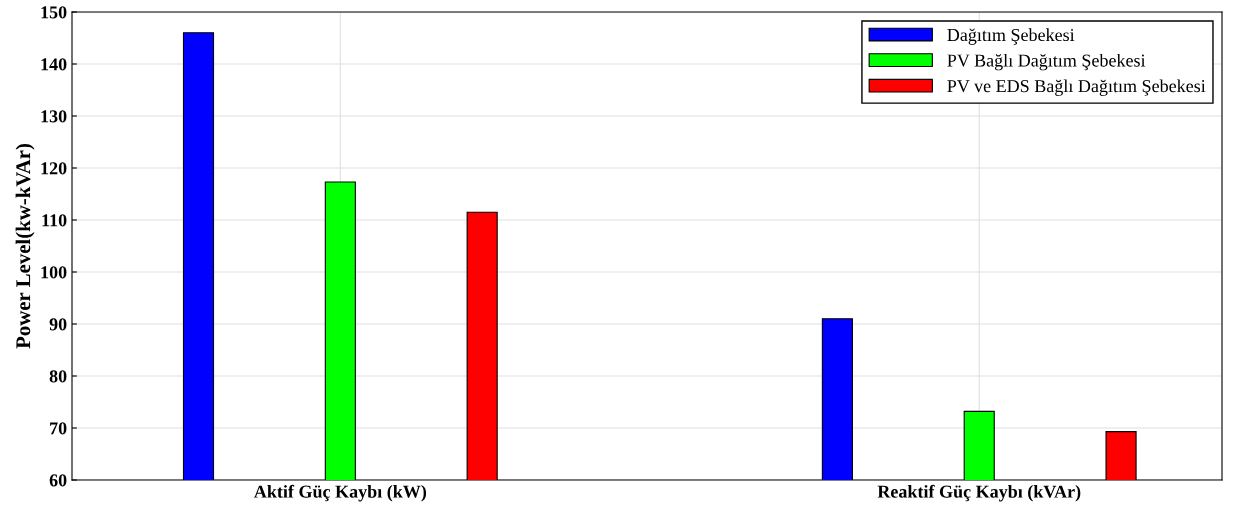 The height and width of the screenshot is (515, 1234). What do you see at coordinates (54, 220) in the screenshot?
I see `y-tick-label: 110` at bounding box center [54, 220].